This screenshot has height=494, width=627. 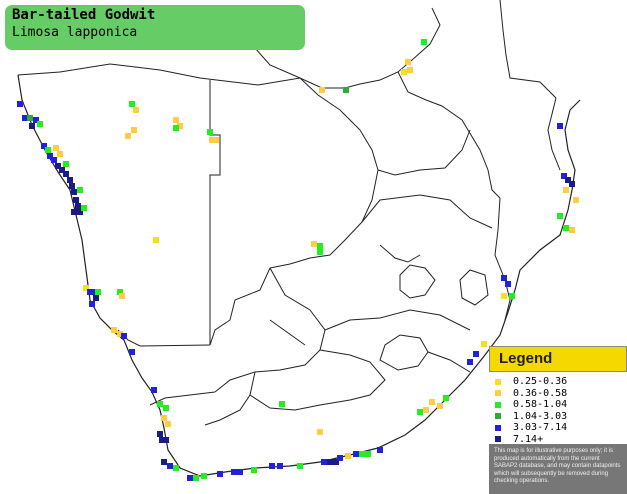 What do you see at coordinates (561, 417) in the screenshot?
I see `legend-item: 1.04-3.03` at bounding box center [561, 417].